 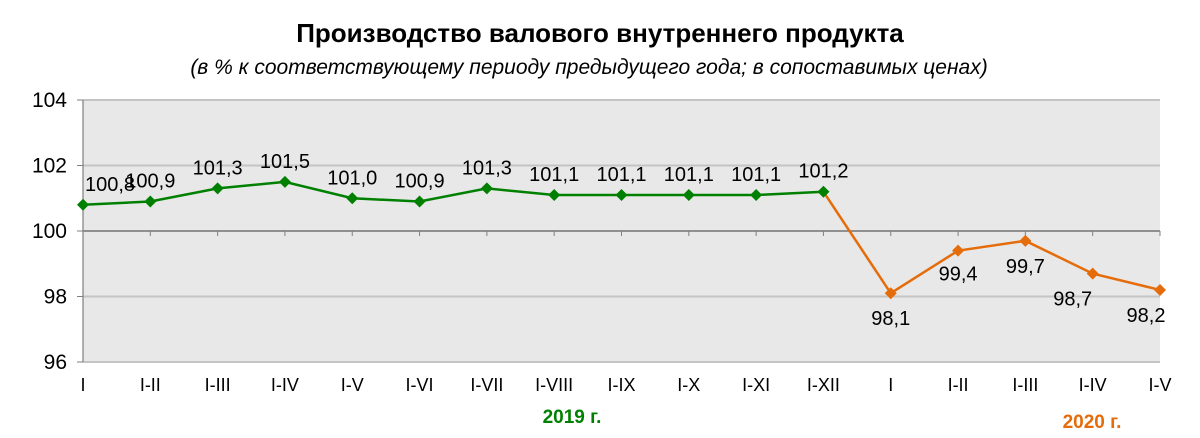 What do you see at coordinates (1092, 422) in the screenshot?
I see `year-label-2020: 2020 г.` at bounding box center [1092, 422].